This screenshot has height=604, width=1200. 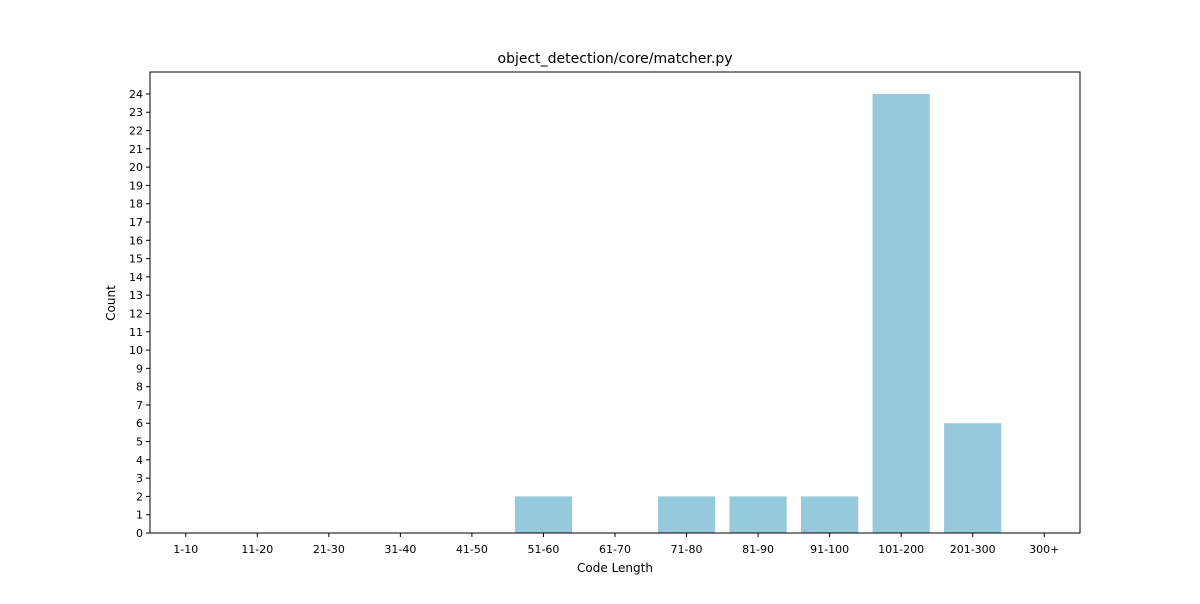 What do you see at coordinates (136, 240) in the screenshot?
I see `y-tick-label: 16` at bounding box center [136, 240].